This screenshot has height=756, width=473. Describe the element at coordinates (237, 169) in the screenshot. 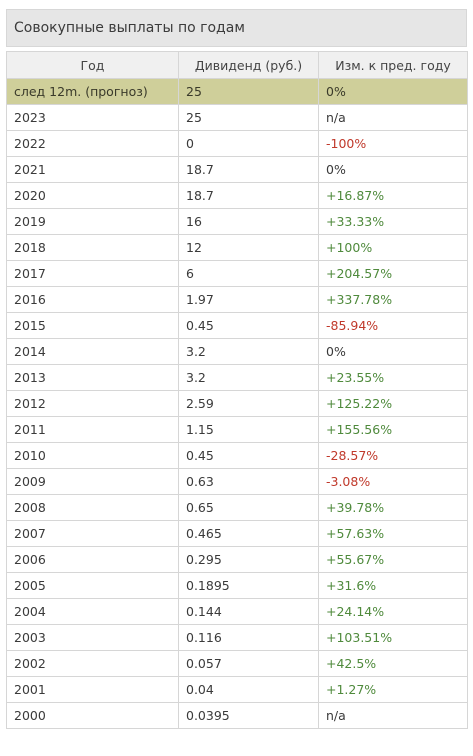

I see `table-row: 2021 18.7 0%` at that location.